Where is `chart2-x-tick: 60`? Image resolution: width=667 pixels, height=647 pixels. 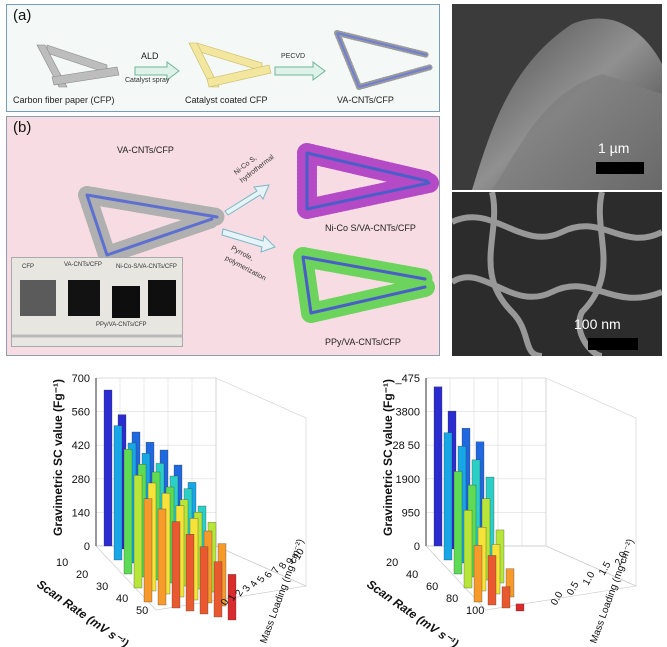
chart2-x-tick: 60 is located at coordinates (432, 587).